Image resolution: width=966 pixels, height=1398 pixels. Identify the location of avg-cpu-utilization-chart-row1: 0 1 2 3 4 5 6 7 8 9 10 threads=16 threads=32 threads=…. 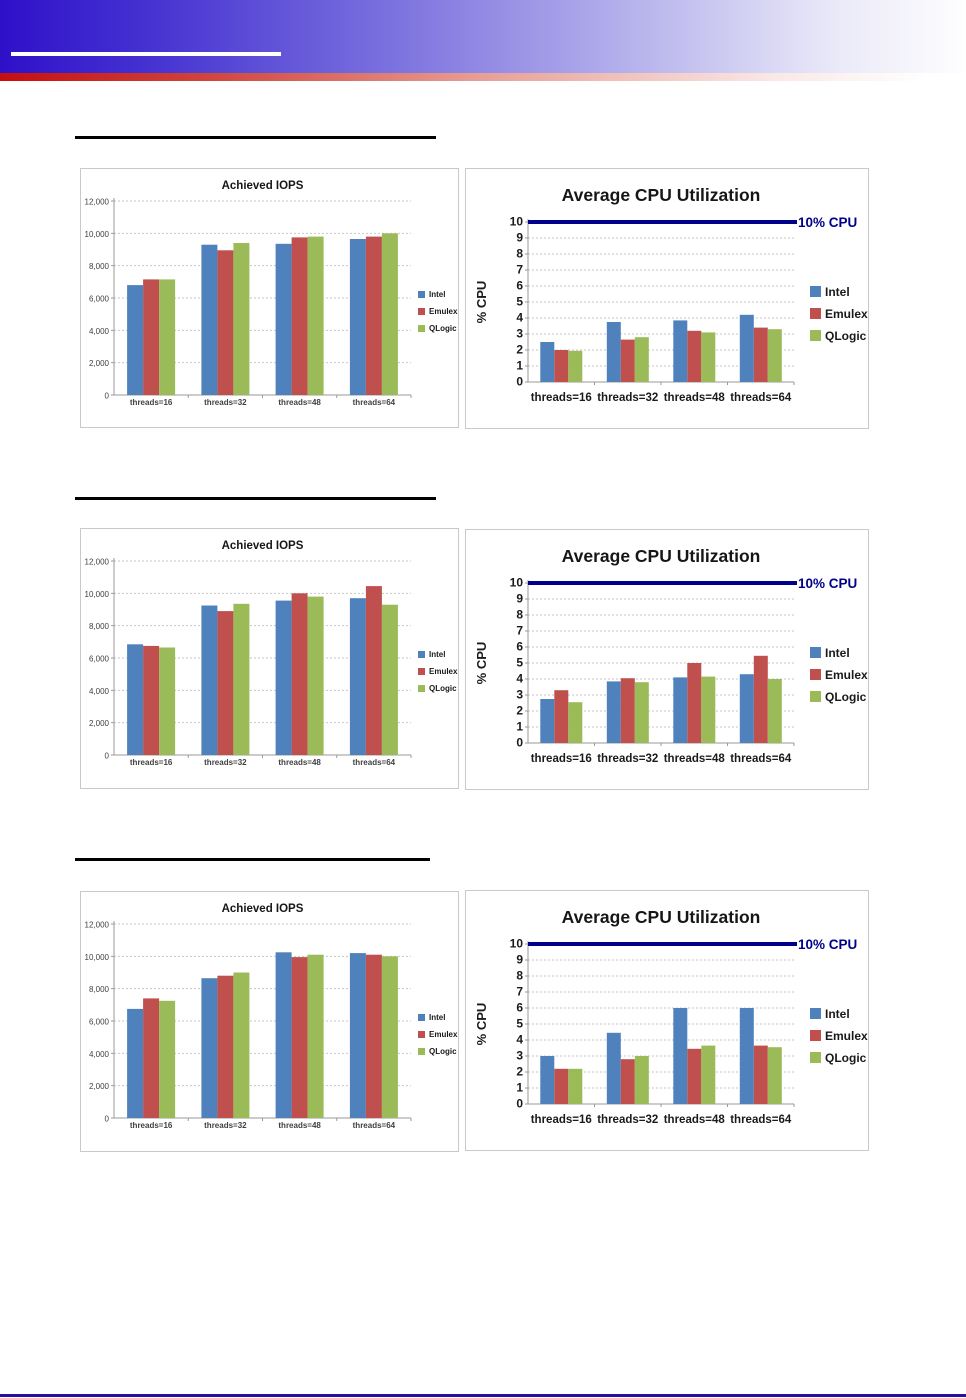
(667, 298).